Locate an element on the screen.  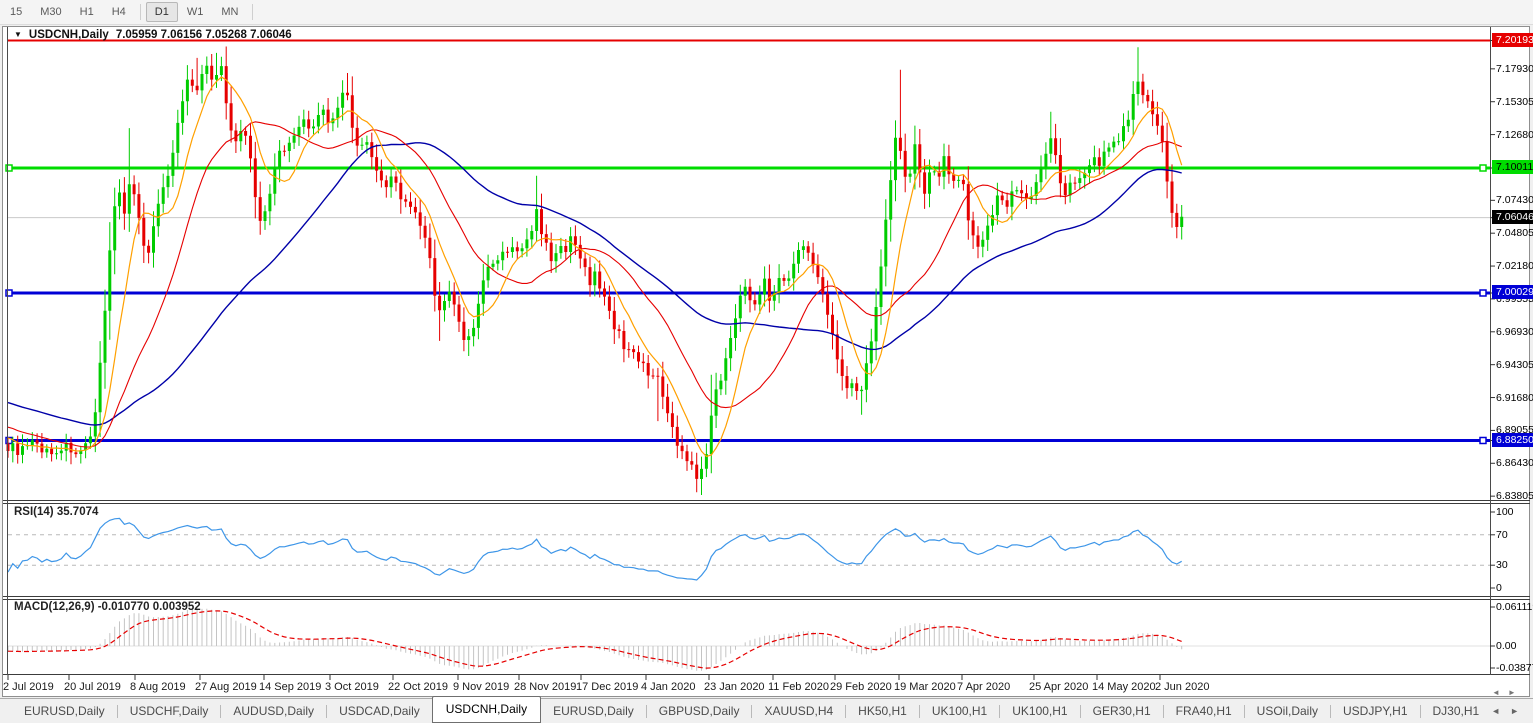
date-axis-label: 11 Feb 2020 is located at coordinates (798, 687).